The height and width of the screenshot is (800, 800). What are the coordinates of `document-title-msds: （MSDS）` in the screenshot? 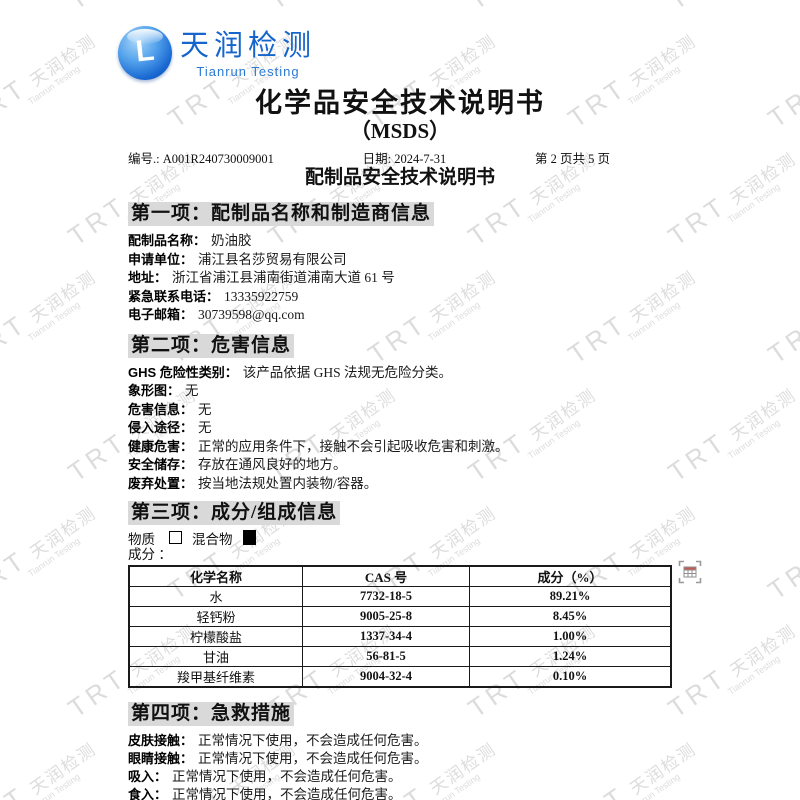 It's located at (400, 131).